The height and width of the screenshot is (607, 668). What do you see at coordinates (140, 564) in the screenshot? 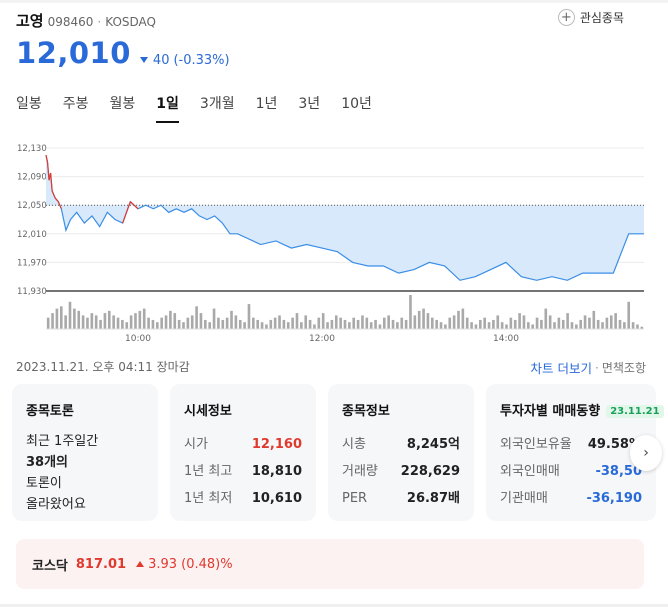
I see `up-triangle-icon` at bounding box center [140, 564].